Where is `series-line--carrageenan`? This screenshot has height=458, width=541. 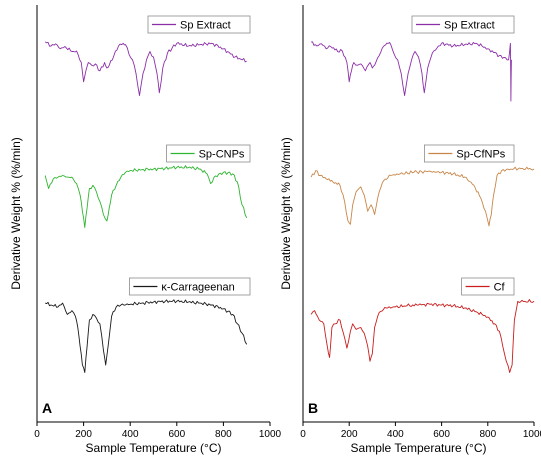
series-line--carrageenan is located at coordinates (146, 336).